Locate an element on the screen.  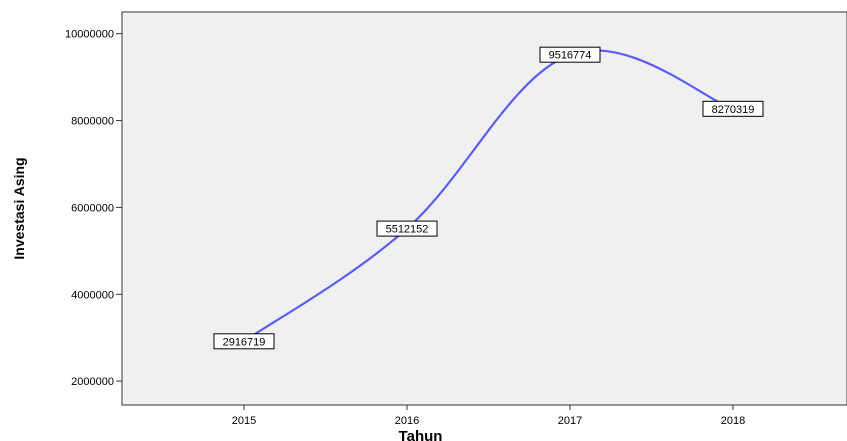
x-tick-label: 2016 is located at coordinates (407, 421).